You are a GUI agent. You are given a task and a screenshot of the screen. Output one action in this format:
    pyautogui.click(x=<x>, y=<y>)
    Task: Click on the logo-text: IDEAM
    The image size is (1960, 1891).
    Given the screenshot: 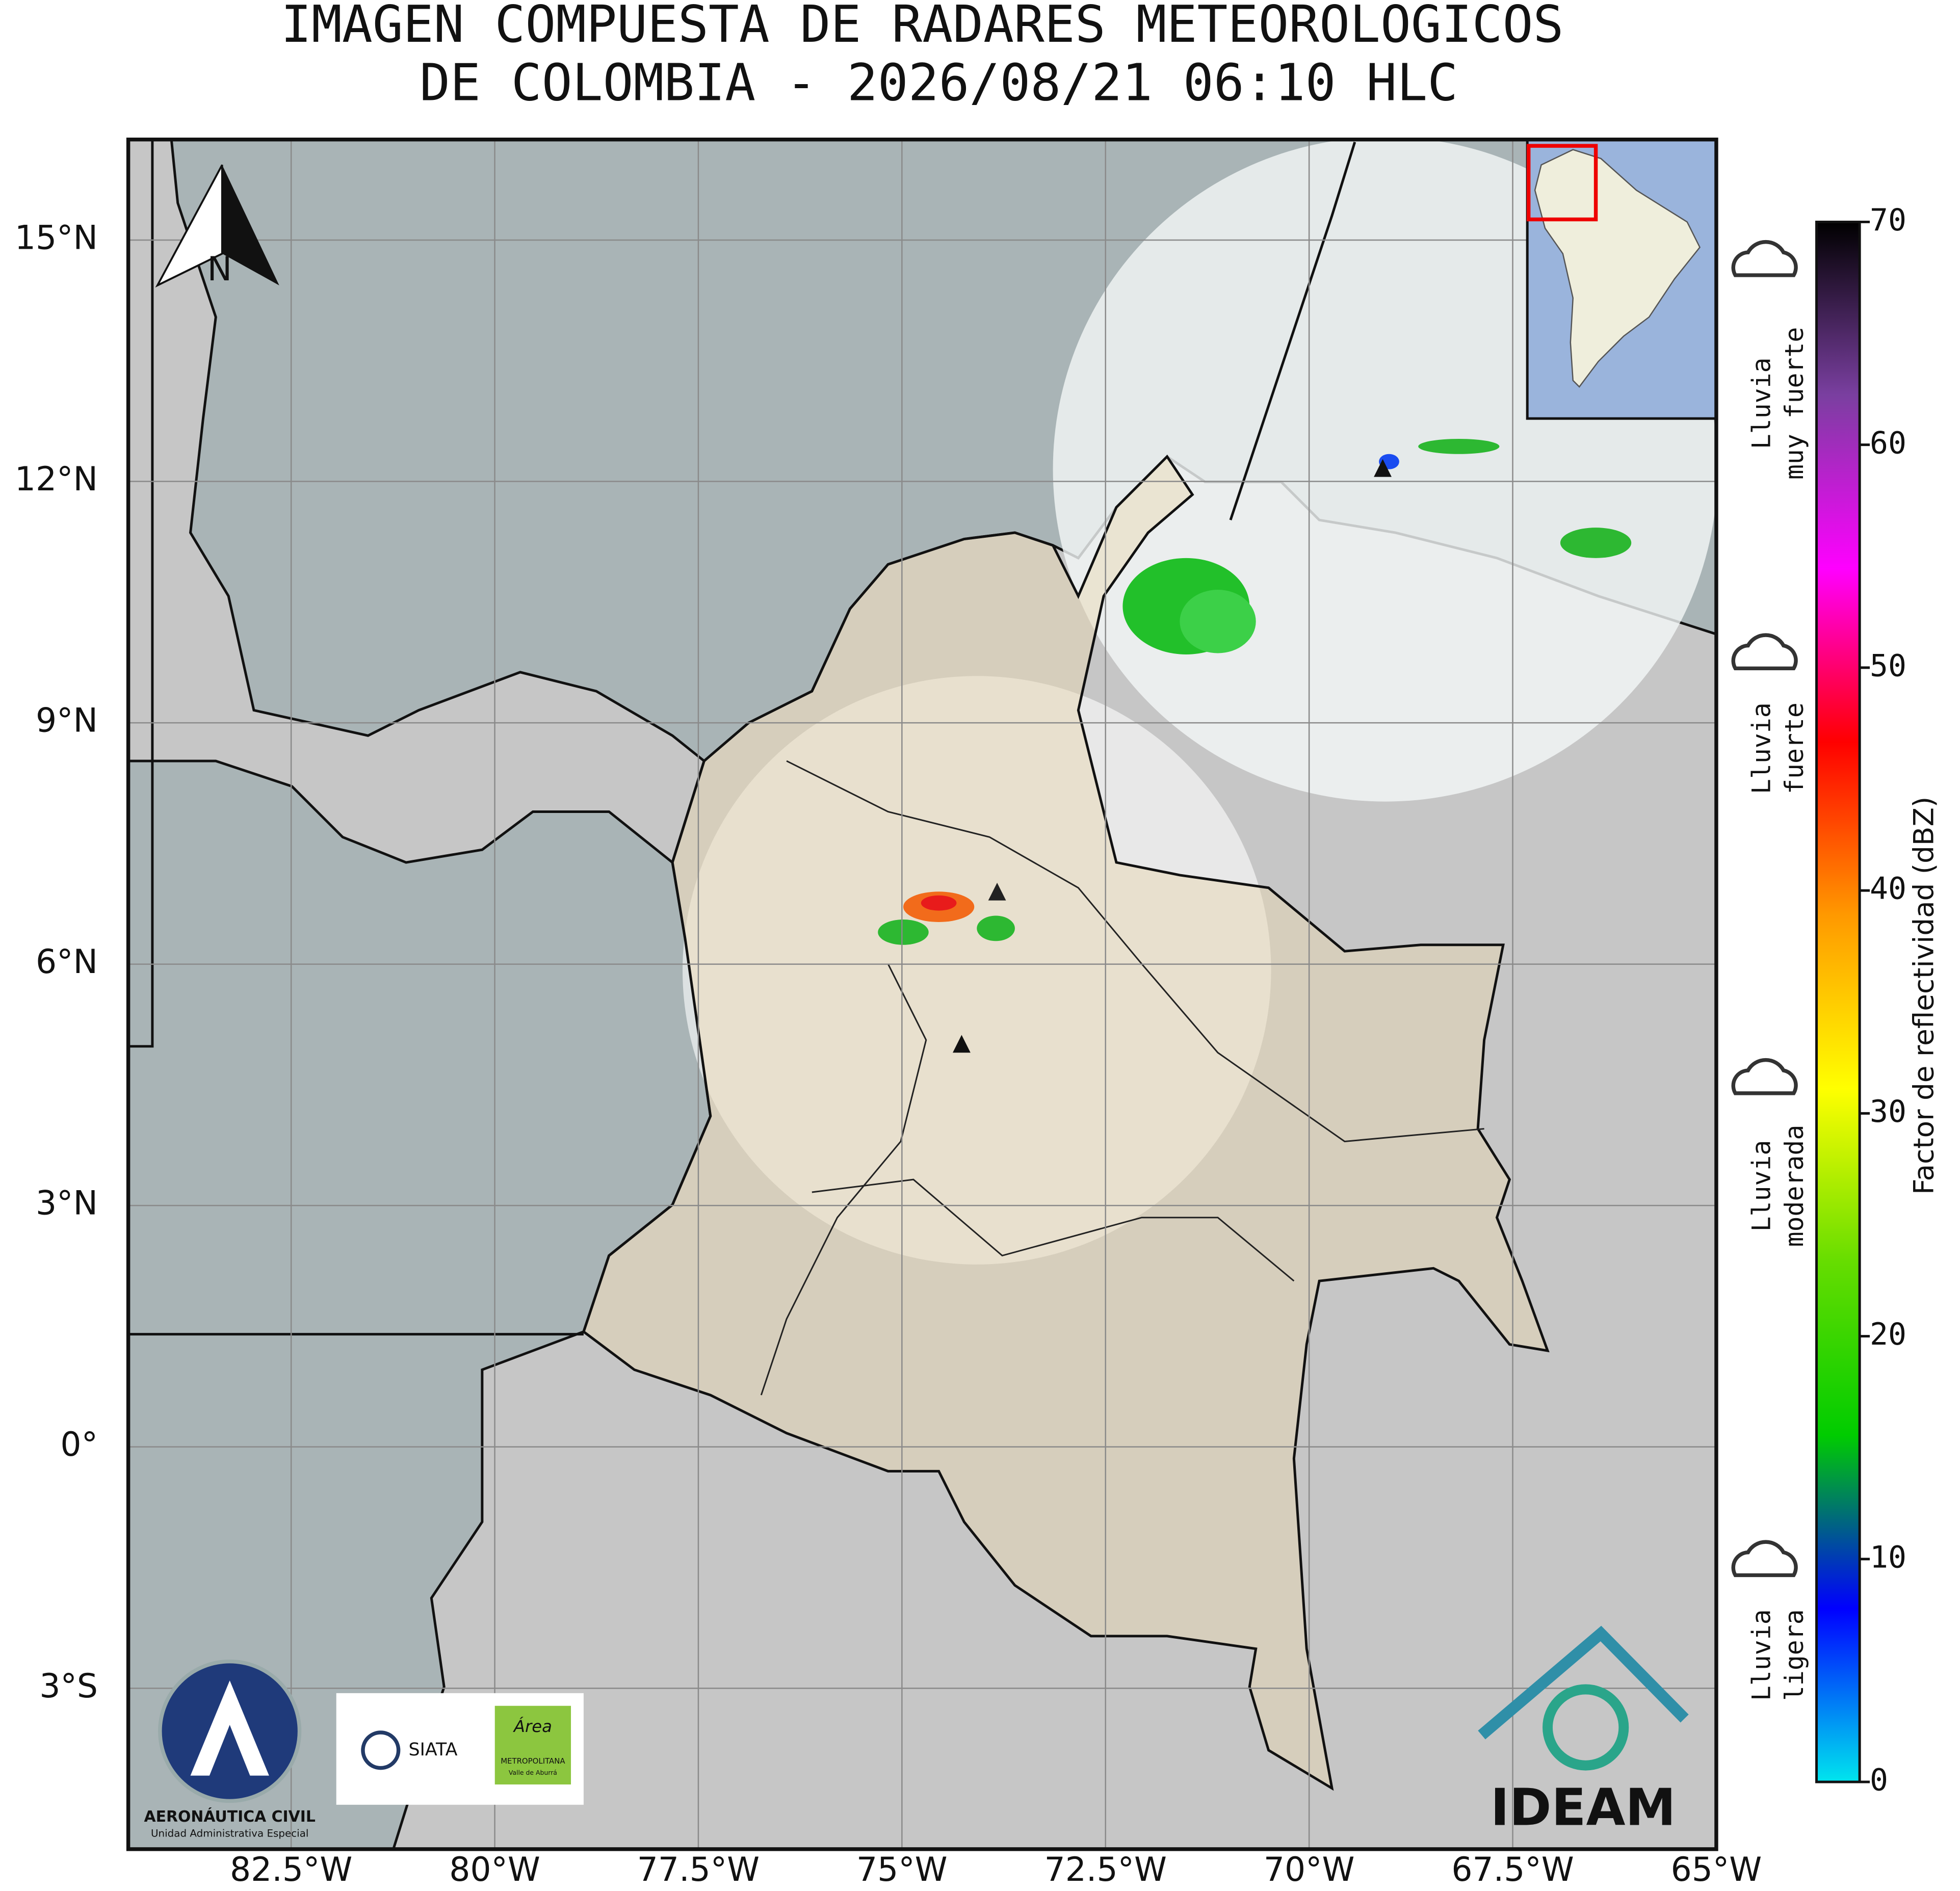 What is the action you would take?
    pyautogui.click(x=1583, y=1808)
    